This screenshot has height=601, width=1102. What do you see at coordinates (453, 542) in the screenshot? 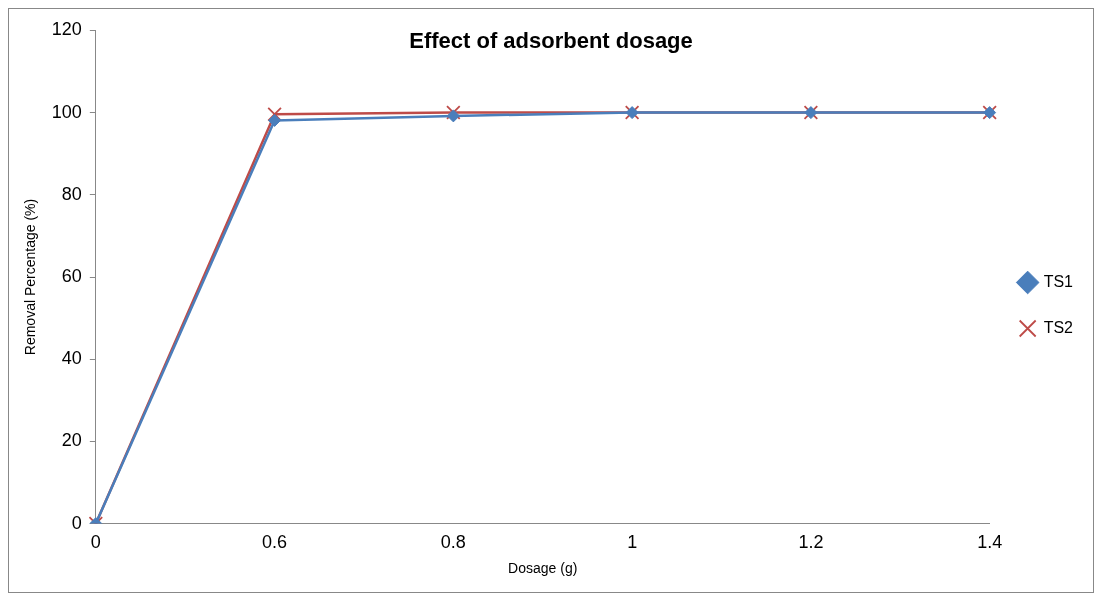
I see `x-tick-label: 0.8` at bounding box center [453, 542].